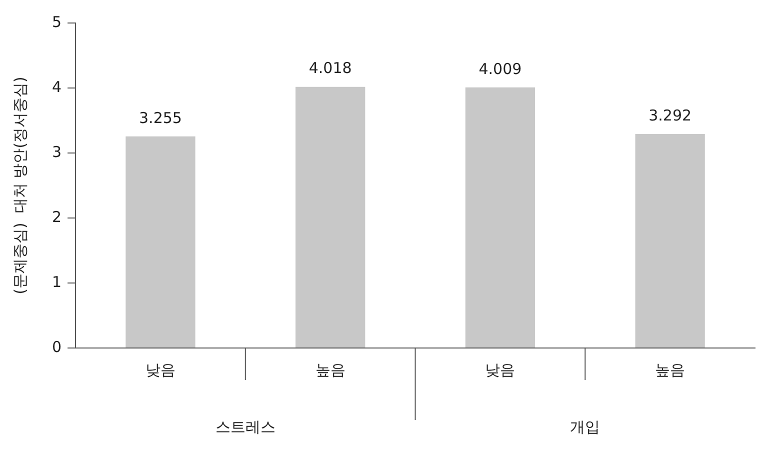 This screenshot has width=769, height=452. What do you see at coordinates (57, 217) in the screenshot?
I see `y-tick-label: 2` at bounding box center [57, 217].